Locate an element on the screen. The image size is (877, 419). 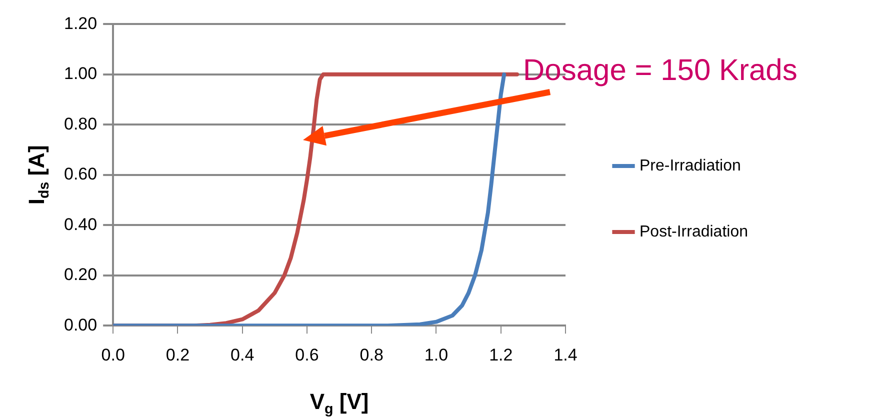
y-tick-label: 0.00 is located at coordinates (81, 324).